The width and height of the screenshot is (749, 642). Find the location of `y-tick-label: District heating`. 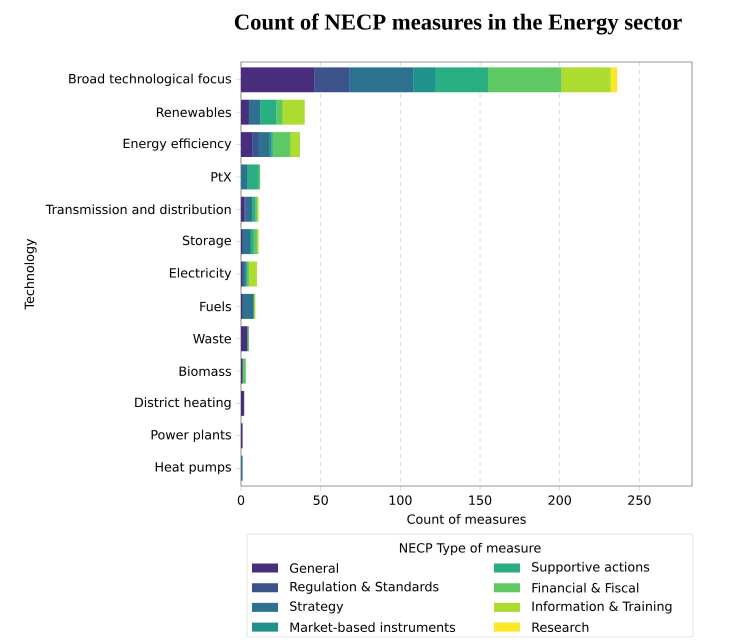

y-tick-label: District heating is located at coordinates (182, 403).